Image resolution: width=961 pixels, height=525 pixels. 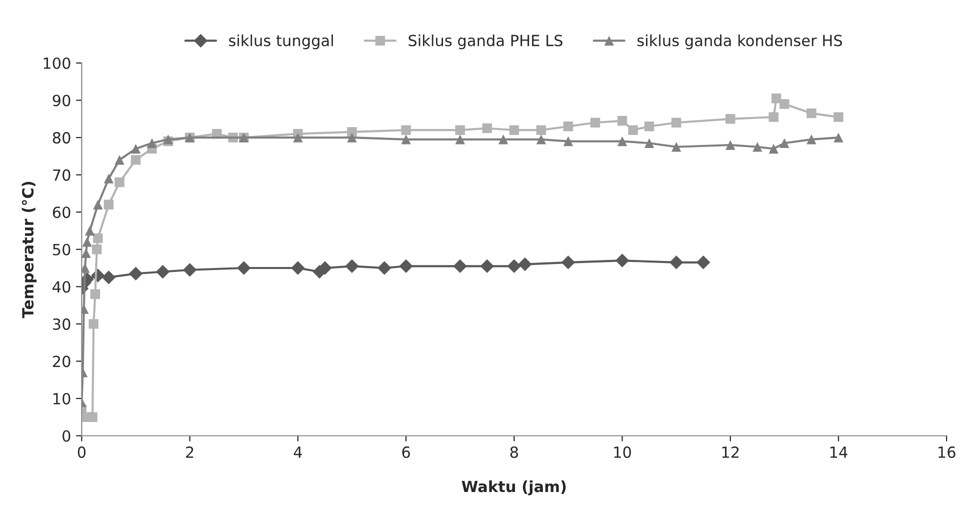 I want to click on y-tick-label: 70, so click(x=61, y=175).